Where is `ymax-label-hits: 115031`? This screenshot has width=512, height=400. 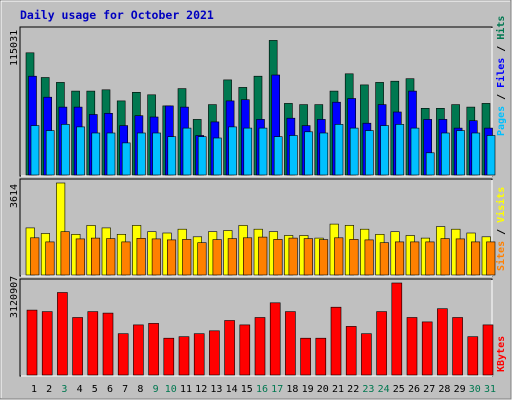 ymax-label-hits: 115031 is located at coordinates (14, 48).